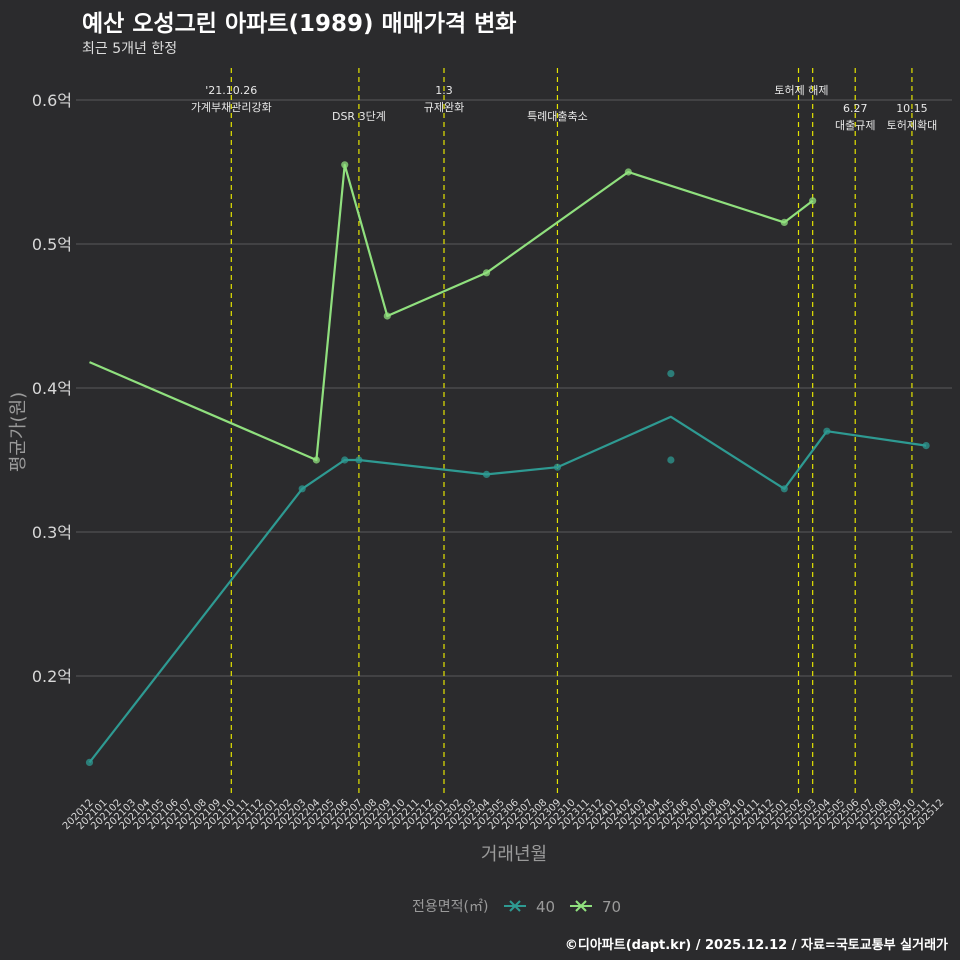 The width and height of the screenshot is (960, 960). What do you see at coordinates (450, 907) in the screenshot?
I see `legend-title: 전용면적(㎡)` at bounding box center [450, 907].